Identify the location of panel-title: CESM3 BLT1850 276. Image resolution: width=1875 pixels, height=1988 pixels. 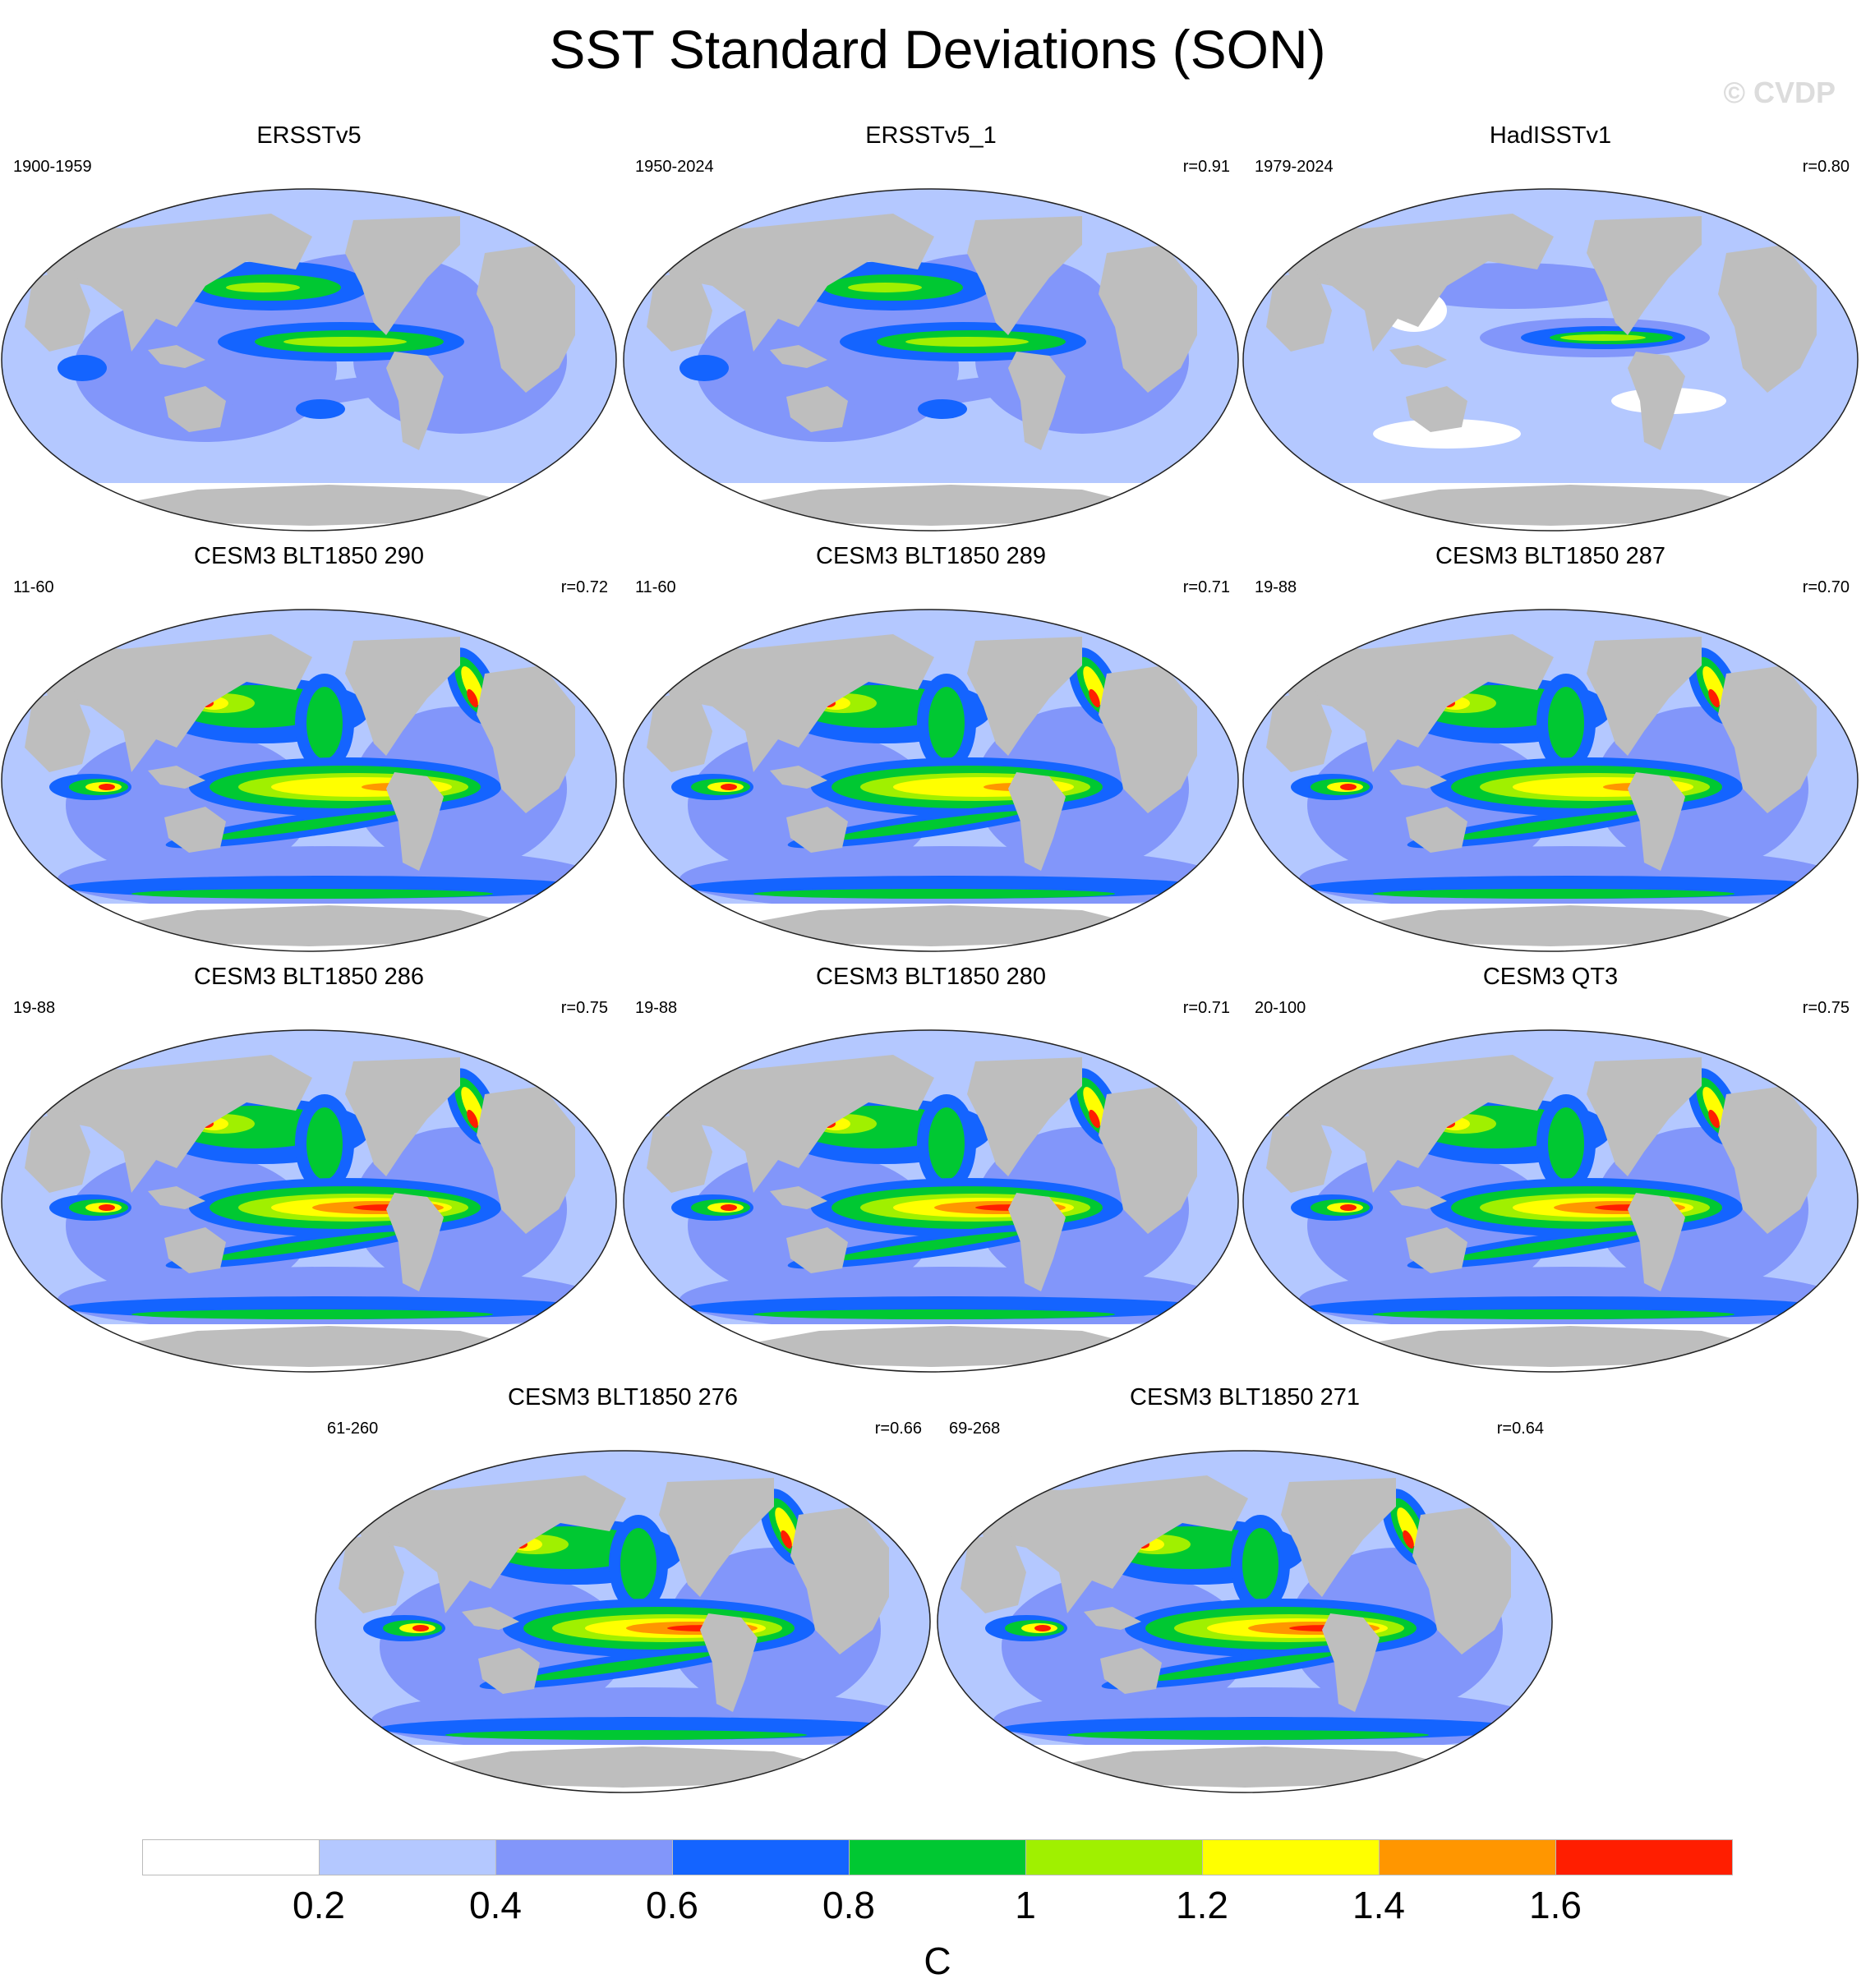
(623, 1397).